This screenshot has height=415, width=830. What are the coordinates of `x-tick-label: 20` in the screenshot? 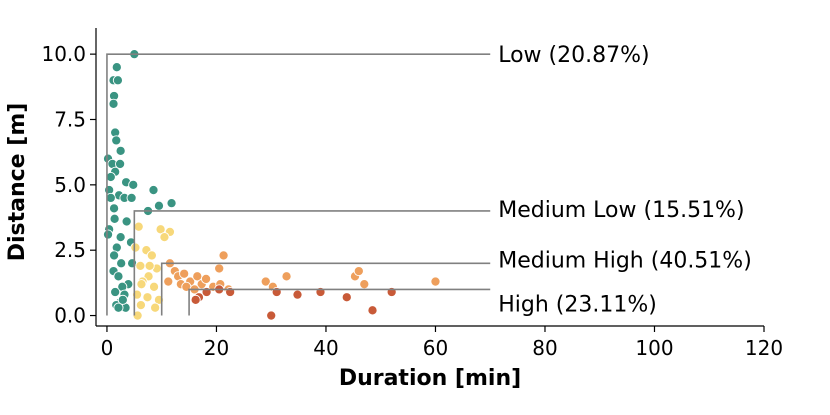 It's located at (216, 348).